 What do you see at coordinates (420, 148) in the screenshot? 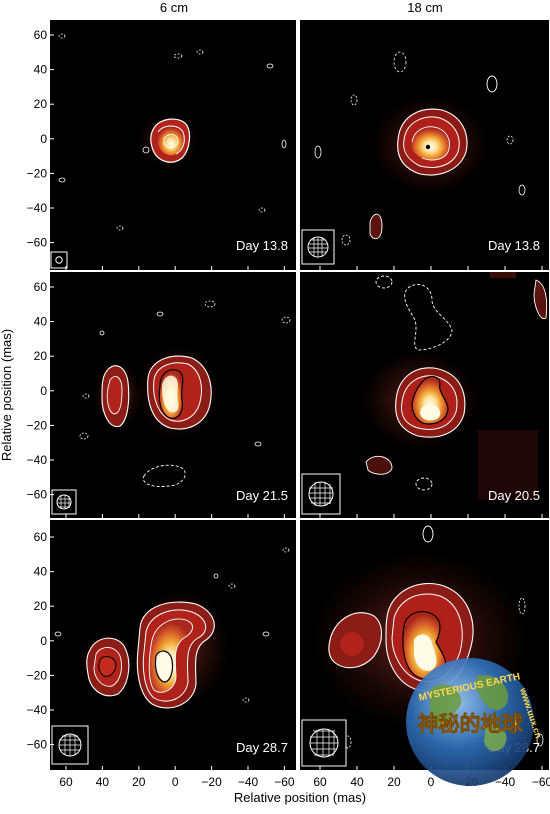
I see `source-18cm-day1` at bounding box center [420, 148].